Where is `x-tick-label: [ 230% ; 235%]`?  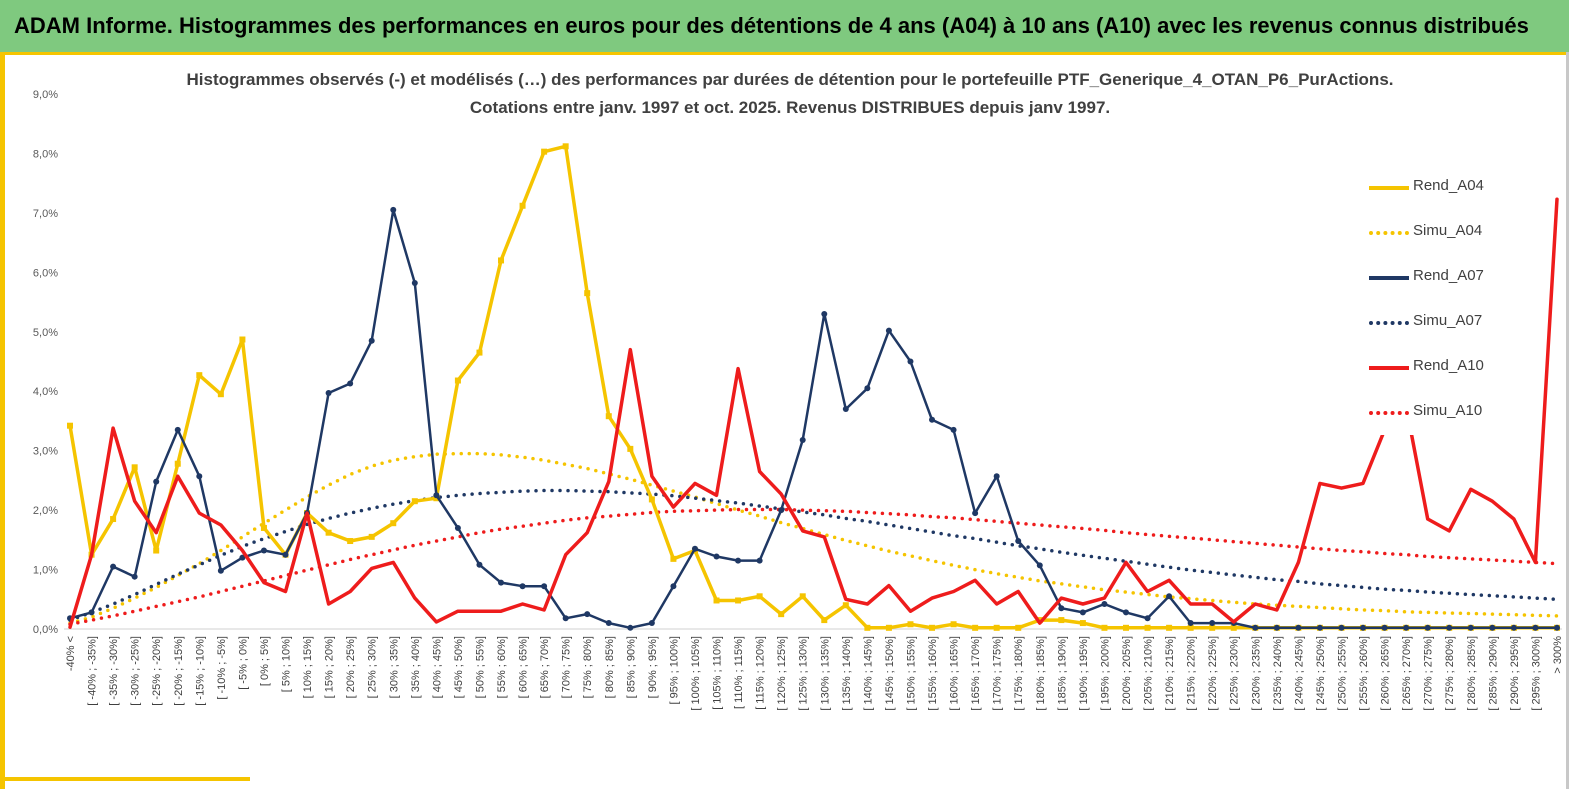
x-tick-label: [ 230% ; 235%] is located at coordinates (1256, 673).